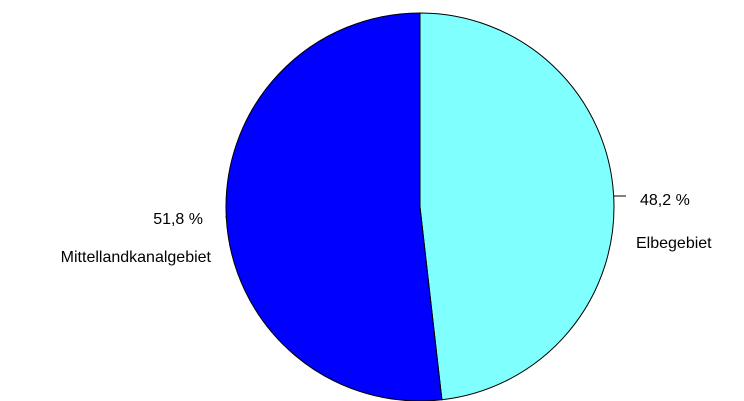 This screenshot has width=744, height=401. I want to click on slice-name-label-elbegebiet: Elbegebiet, so click(674, 243).